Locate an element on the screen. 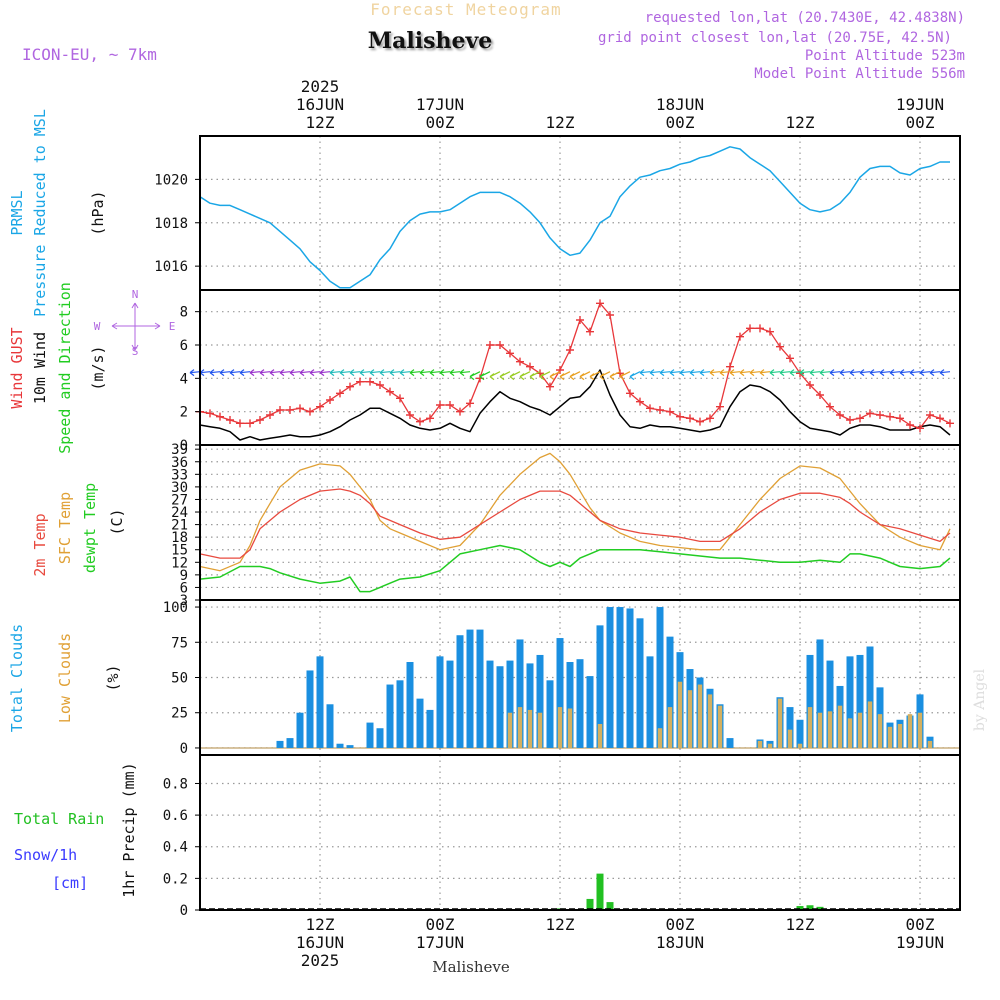 Image resolution: width=1000 pixels, height=1000 pixels. top-time-label: 16JUN is located at coordinates (320, 104).